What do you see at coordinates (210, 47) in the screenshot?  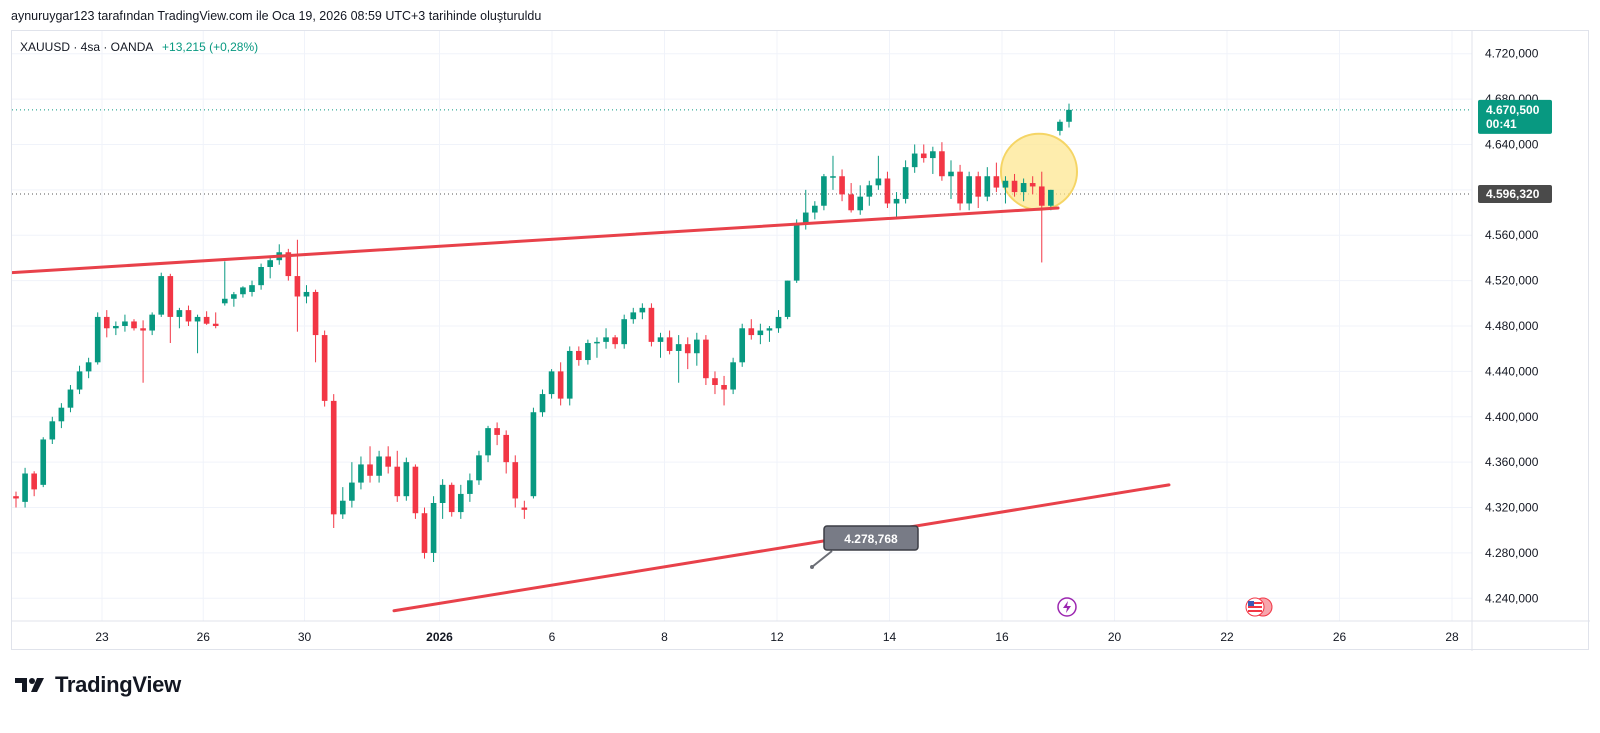 I see `price-change: +13,215 (+0,28%)` at bounding box center [210, 47].